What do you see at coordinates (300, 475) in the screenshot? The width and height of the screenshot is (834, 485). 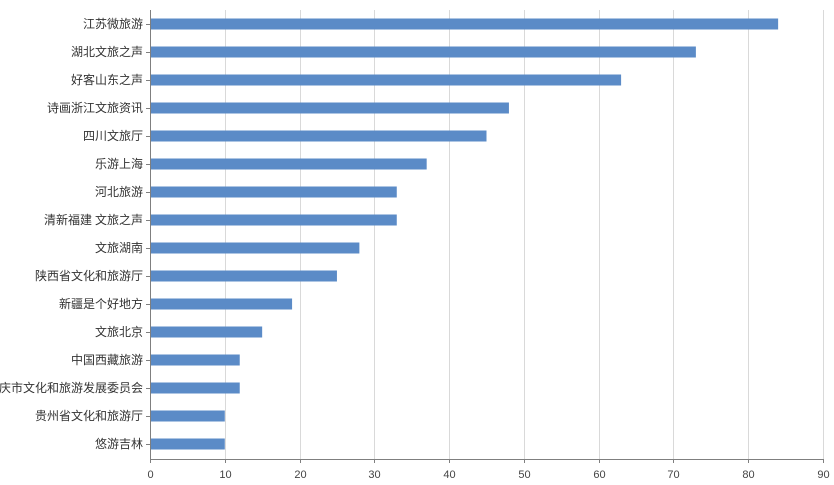 I see `x-tick-label: 20` at bounding box center [300, 475].